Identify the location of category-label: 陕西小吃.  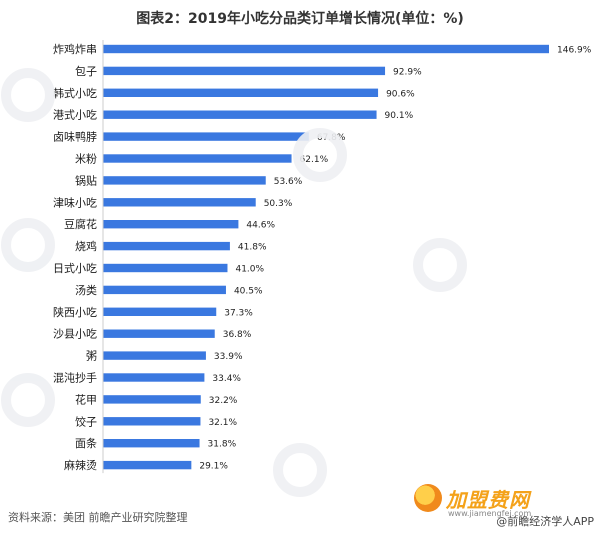
(75, 312).